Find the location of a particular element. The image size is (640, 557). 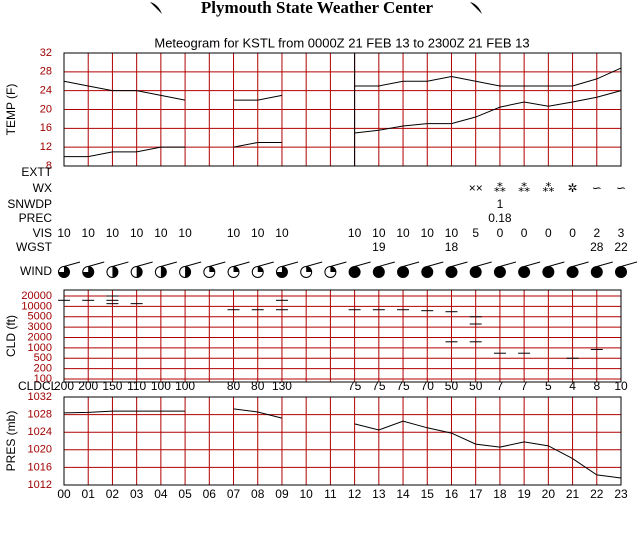

ceiling-value: 110 is located at coordinates (136, 386).